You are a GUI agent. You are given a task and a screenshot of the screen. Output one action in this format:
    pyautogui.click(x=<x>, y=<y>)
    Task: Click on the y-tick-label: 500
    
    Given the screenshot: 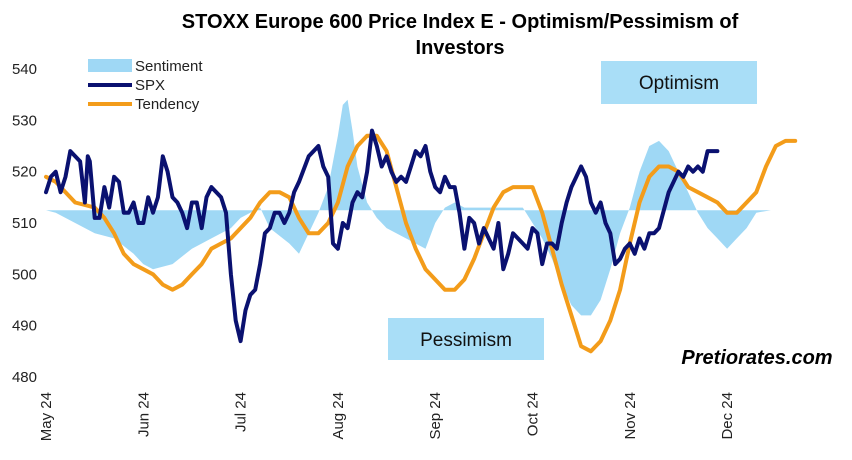 What is the action you would take?
    pyautogui.click(x=24, y=274)
    